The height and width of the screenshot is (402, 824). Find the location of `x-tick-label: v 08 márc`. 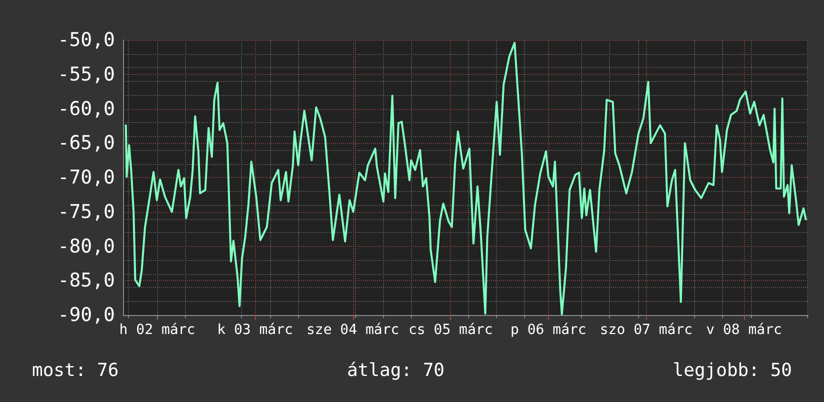

x-tick-label: v 08 márc is located at coordinates (744, 330).